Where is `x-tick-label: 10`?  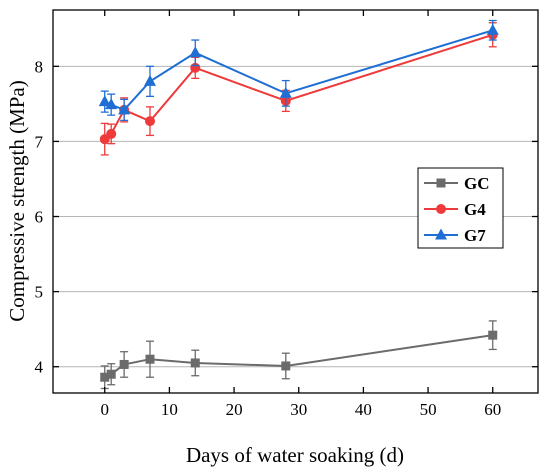 x-tick-label: 10 is located at coordinates (169, 409).